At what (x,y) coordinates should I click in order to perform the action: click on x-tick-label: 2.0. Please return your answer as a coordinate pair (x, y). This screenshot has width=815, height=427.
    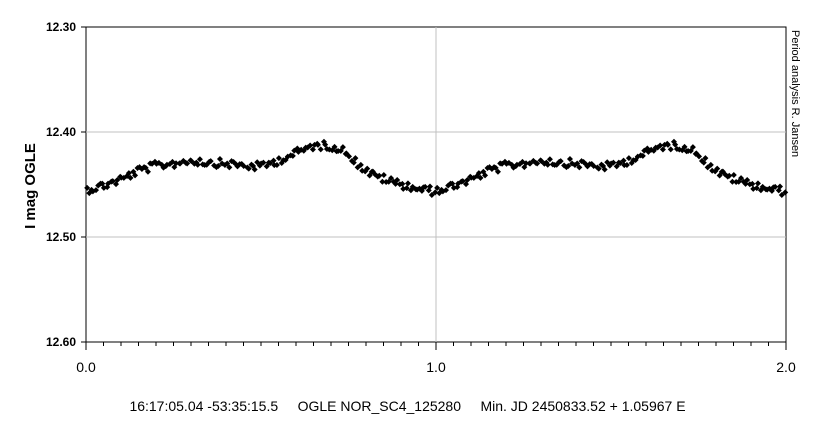
    Looking at the image, I should click on (786, 367).